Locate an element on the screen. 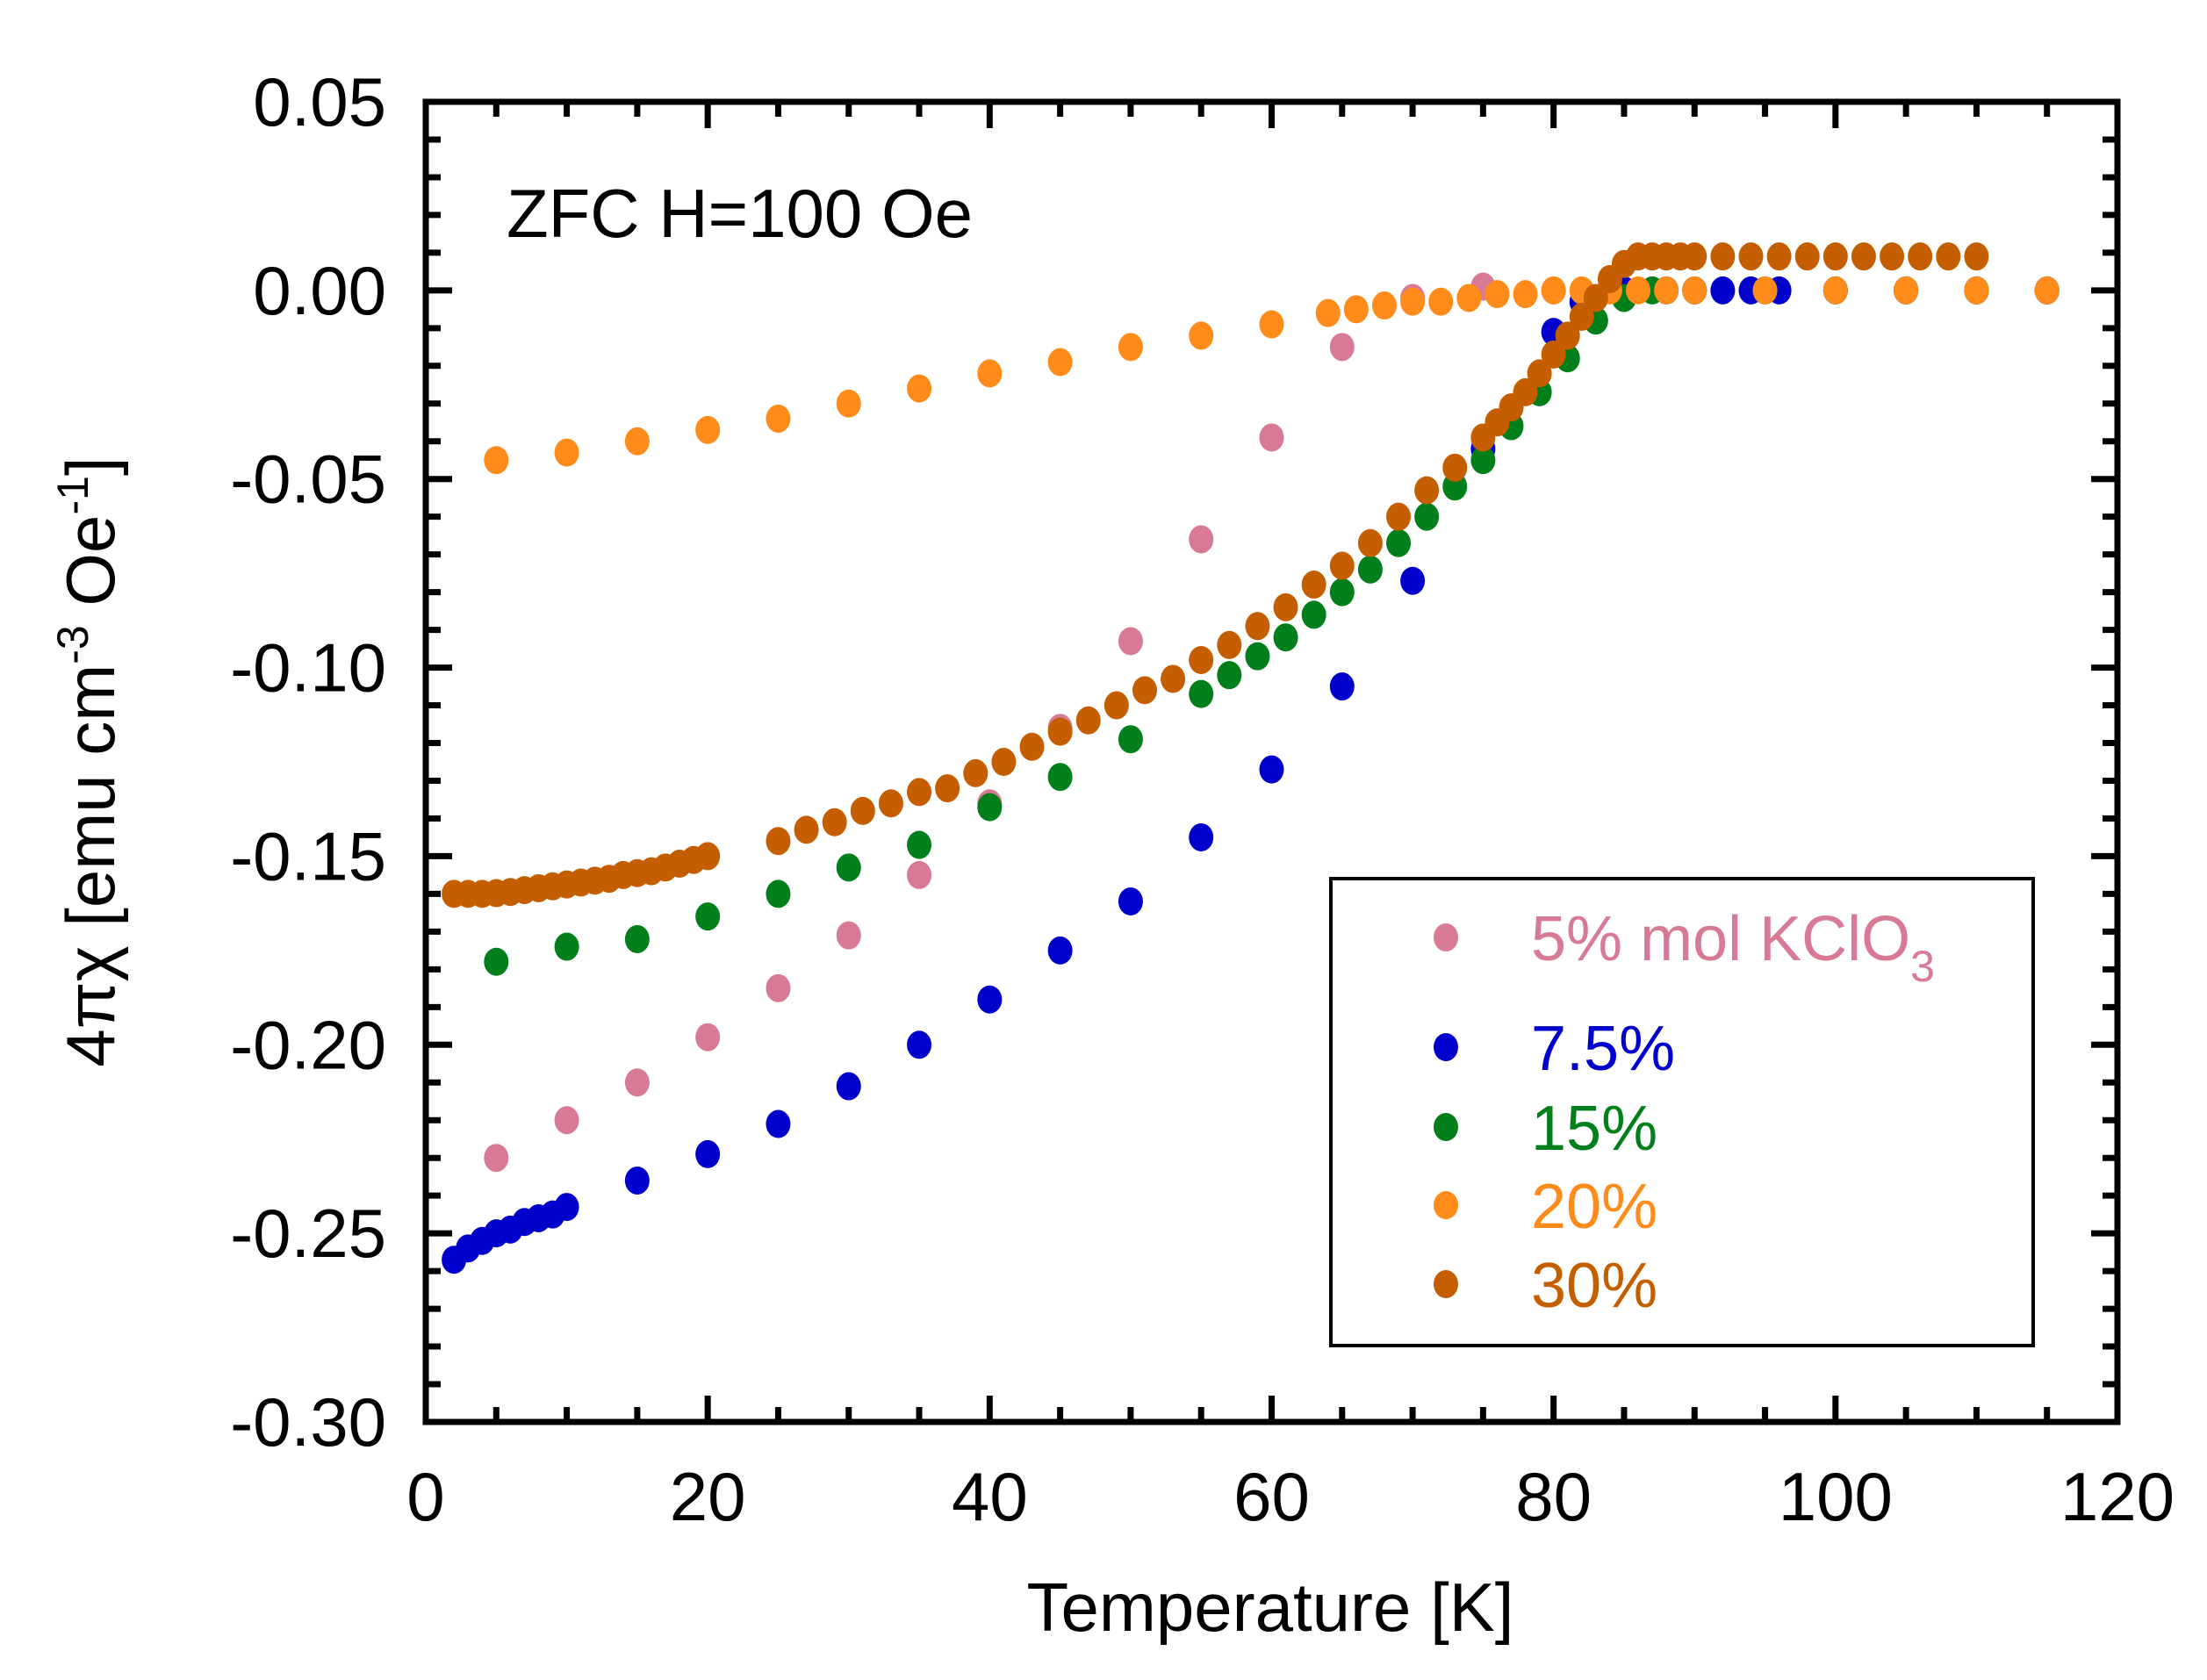 This screenshot has height=1680, width=2207. legend-label-text: 30% is located at coordinates (1594, 1286).